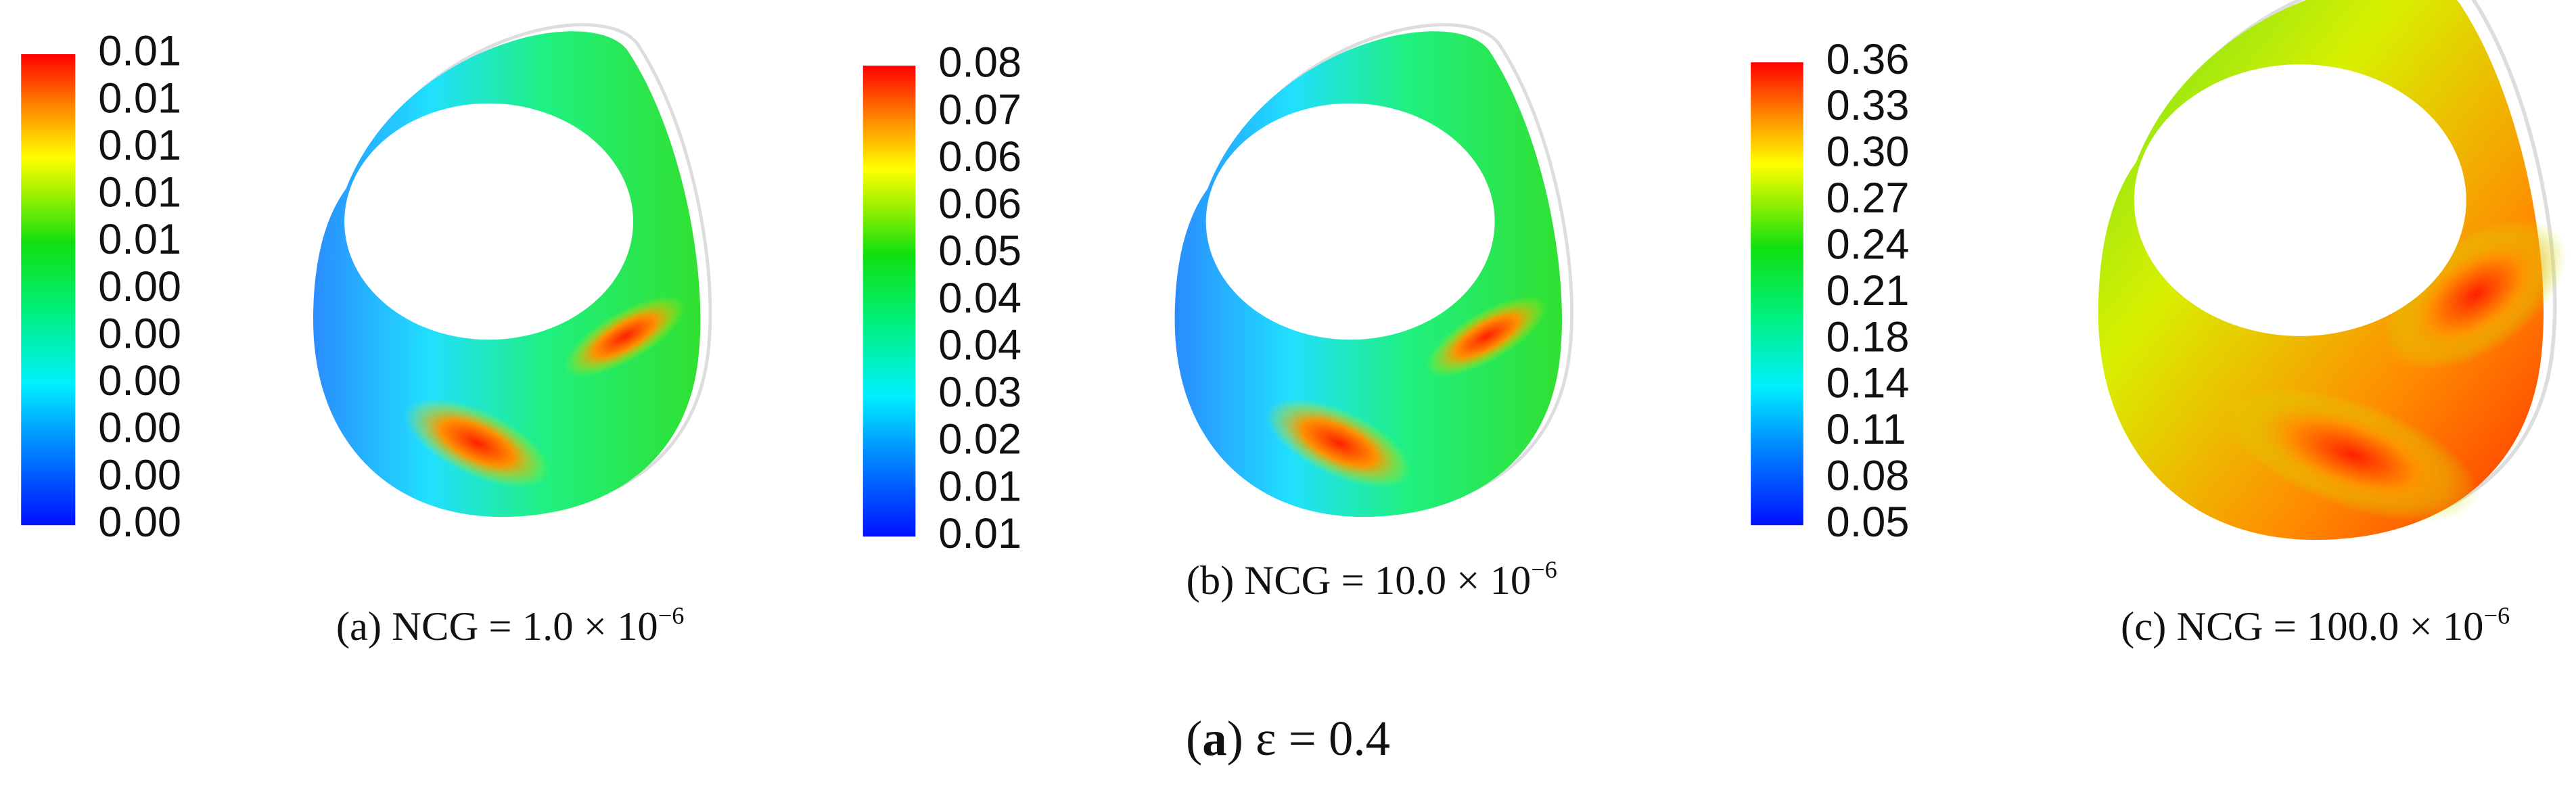  I want to click on caption-suffix: ) ε = 0.4, so click(1308, 739).